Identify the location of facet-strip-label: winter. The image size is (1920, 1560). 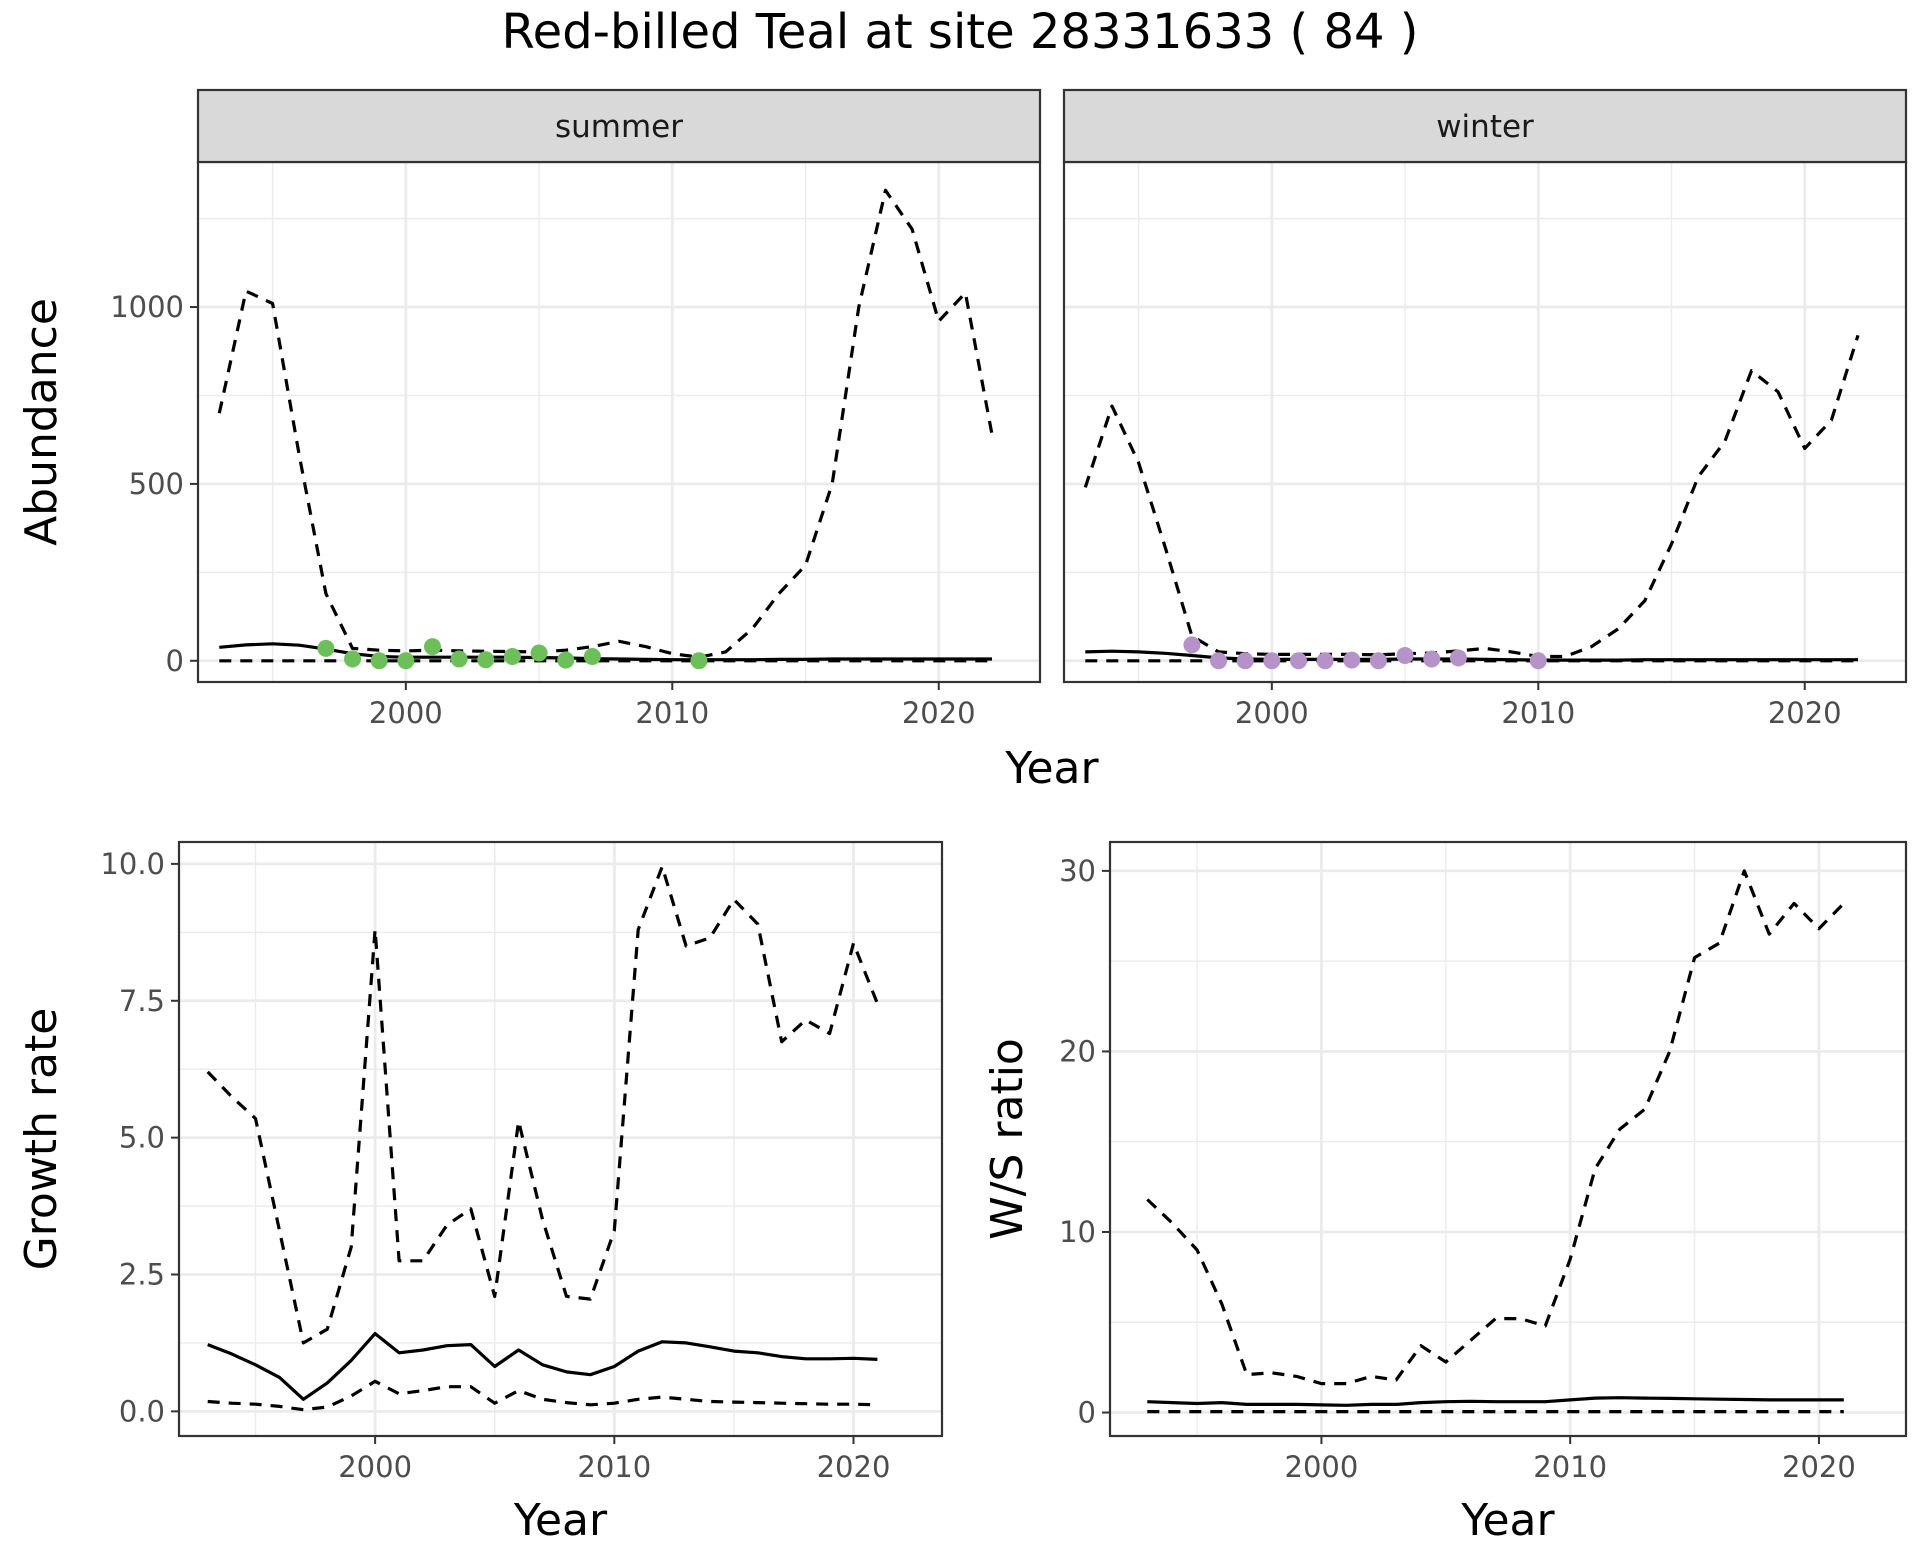
(1485, 127).